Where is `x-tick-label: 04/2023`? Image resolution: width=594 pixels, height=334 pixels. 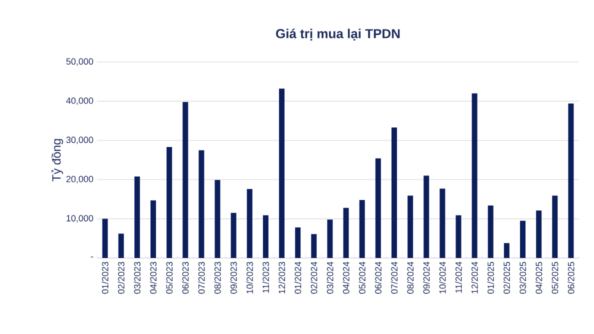
x-tick-label: 04/2023 is located at coordinates (153, 278).